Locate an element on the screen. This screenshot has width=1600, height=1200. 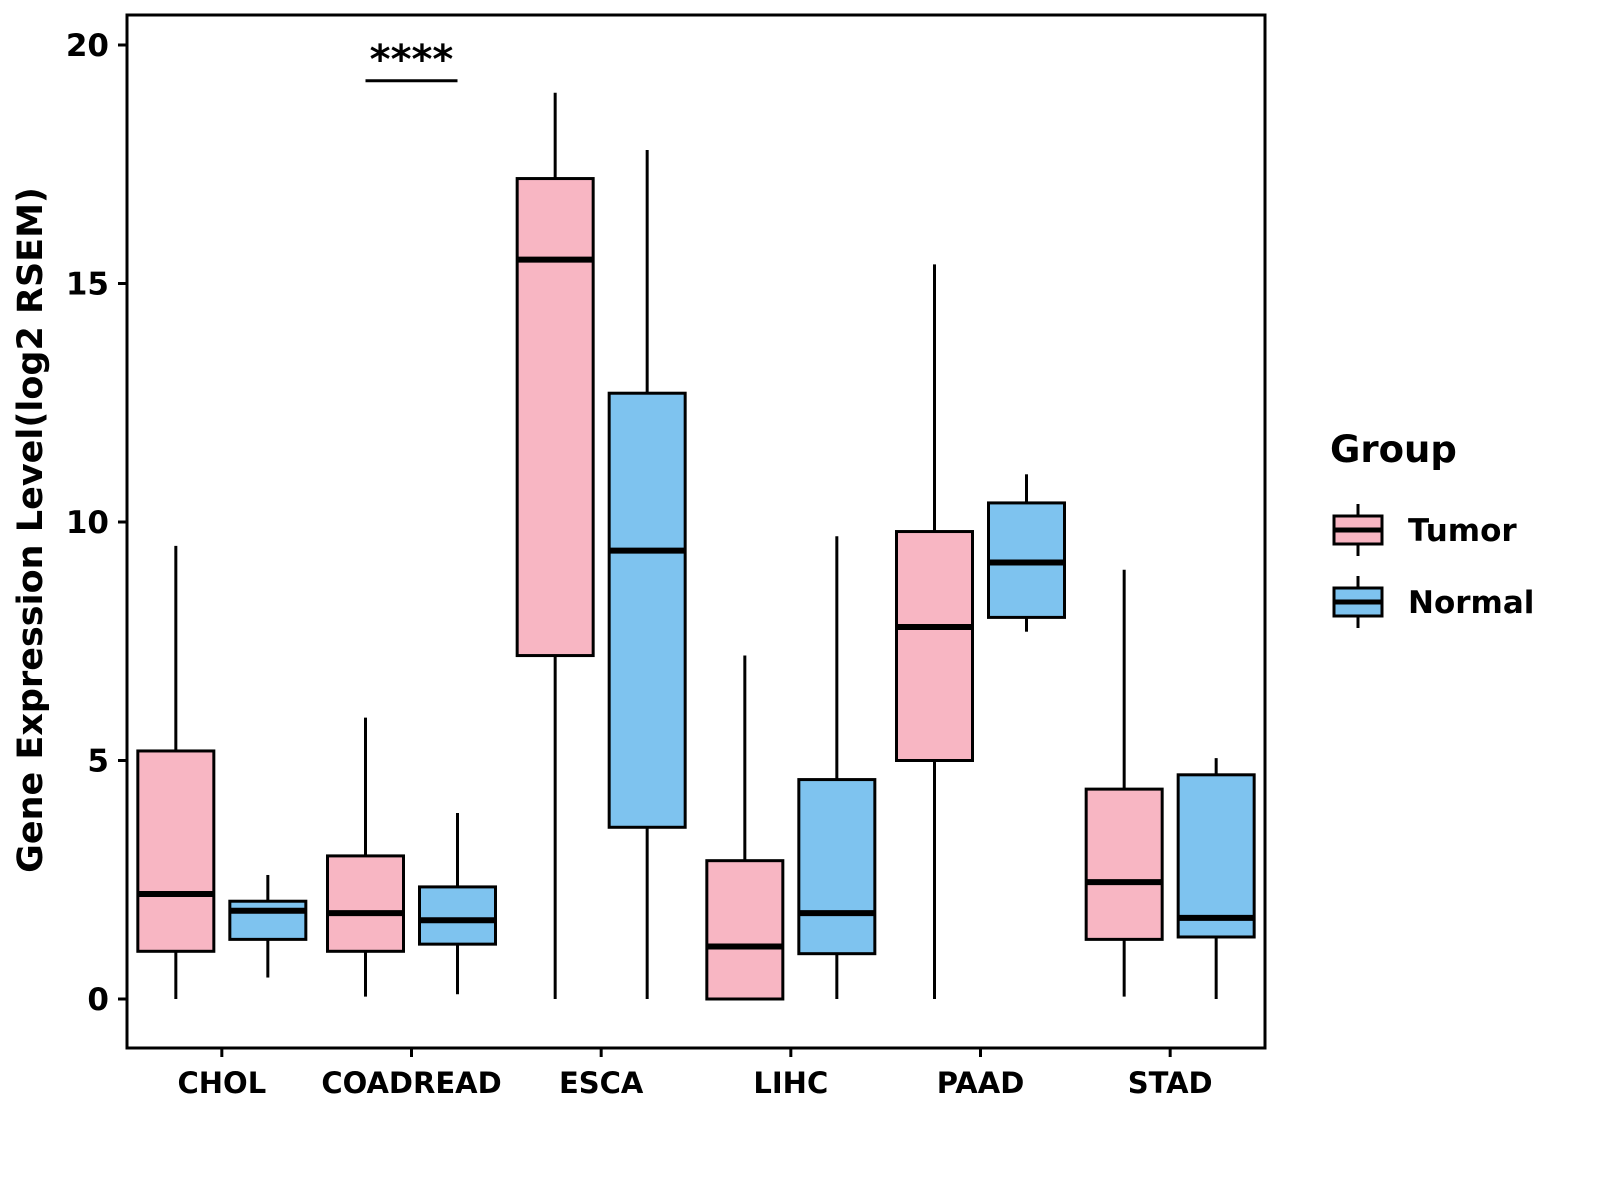
significance-stars: **** is located at coordinates (412, 60).